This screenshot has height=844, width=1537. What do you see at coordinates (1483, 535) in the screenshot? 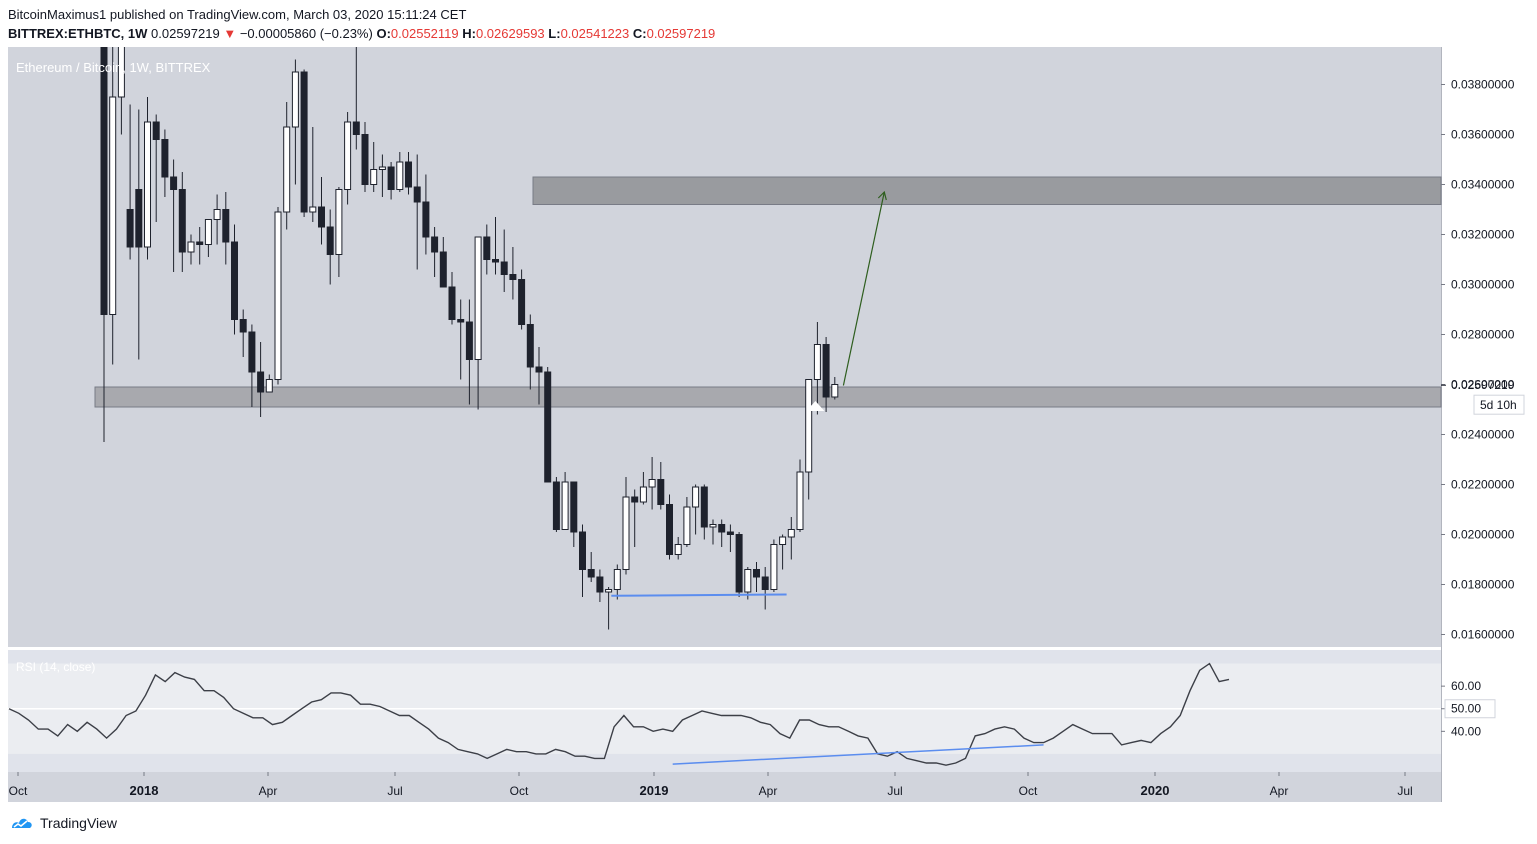
I see `price-tick-label: 0.02000000` at bounding box center [1483, 535].